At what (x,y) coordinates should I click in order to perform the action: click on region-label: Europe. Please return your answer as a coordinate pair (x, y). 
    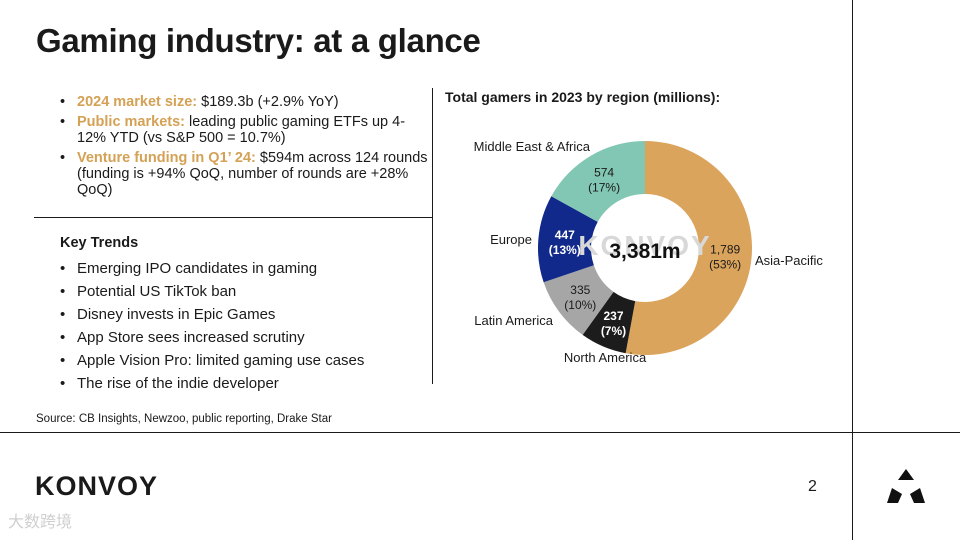
    Looking at the image, I should click on (511, 239).